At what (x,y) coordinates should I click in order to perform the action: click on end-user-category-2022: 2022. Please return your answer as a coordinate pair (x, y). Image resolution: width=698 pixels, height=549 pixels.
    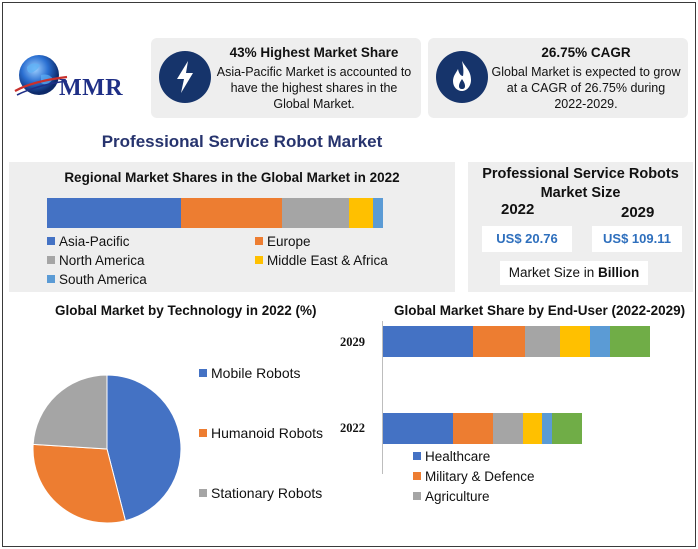
    Looking at the image, I should click on (352, 428).